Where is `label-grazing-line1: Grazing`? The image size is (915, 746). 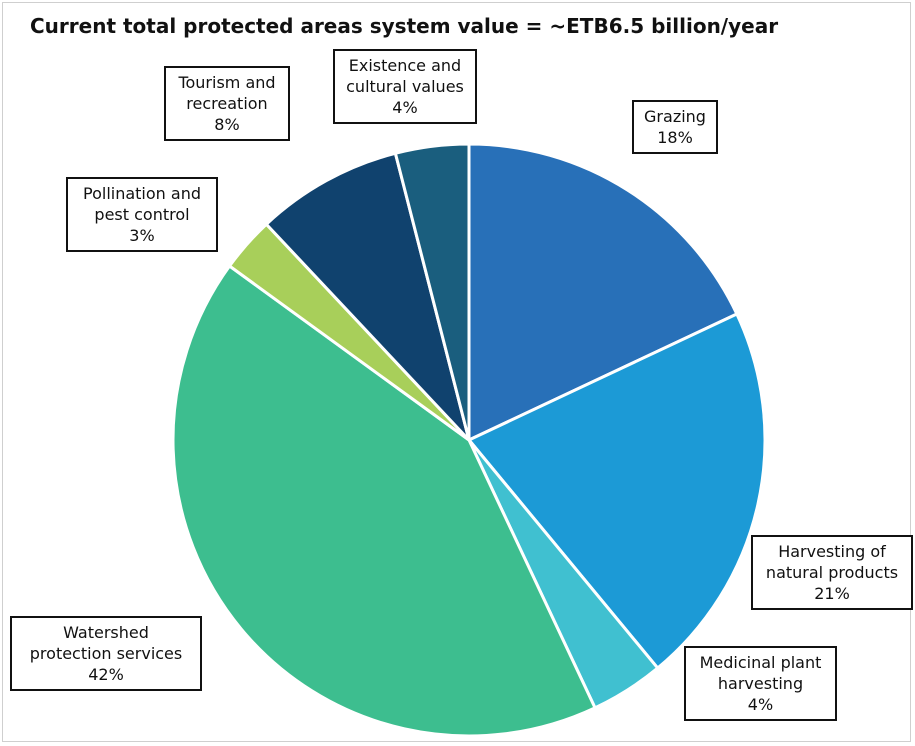
label-grazing-line1: Grazing is located at coordinates (675, 116).